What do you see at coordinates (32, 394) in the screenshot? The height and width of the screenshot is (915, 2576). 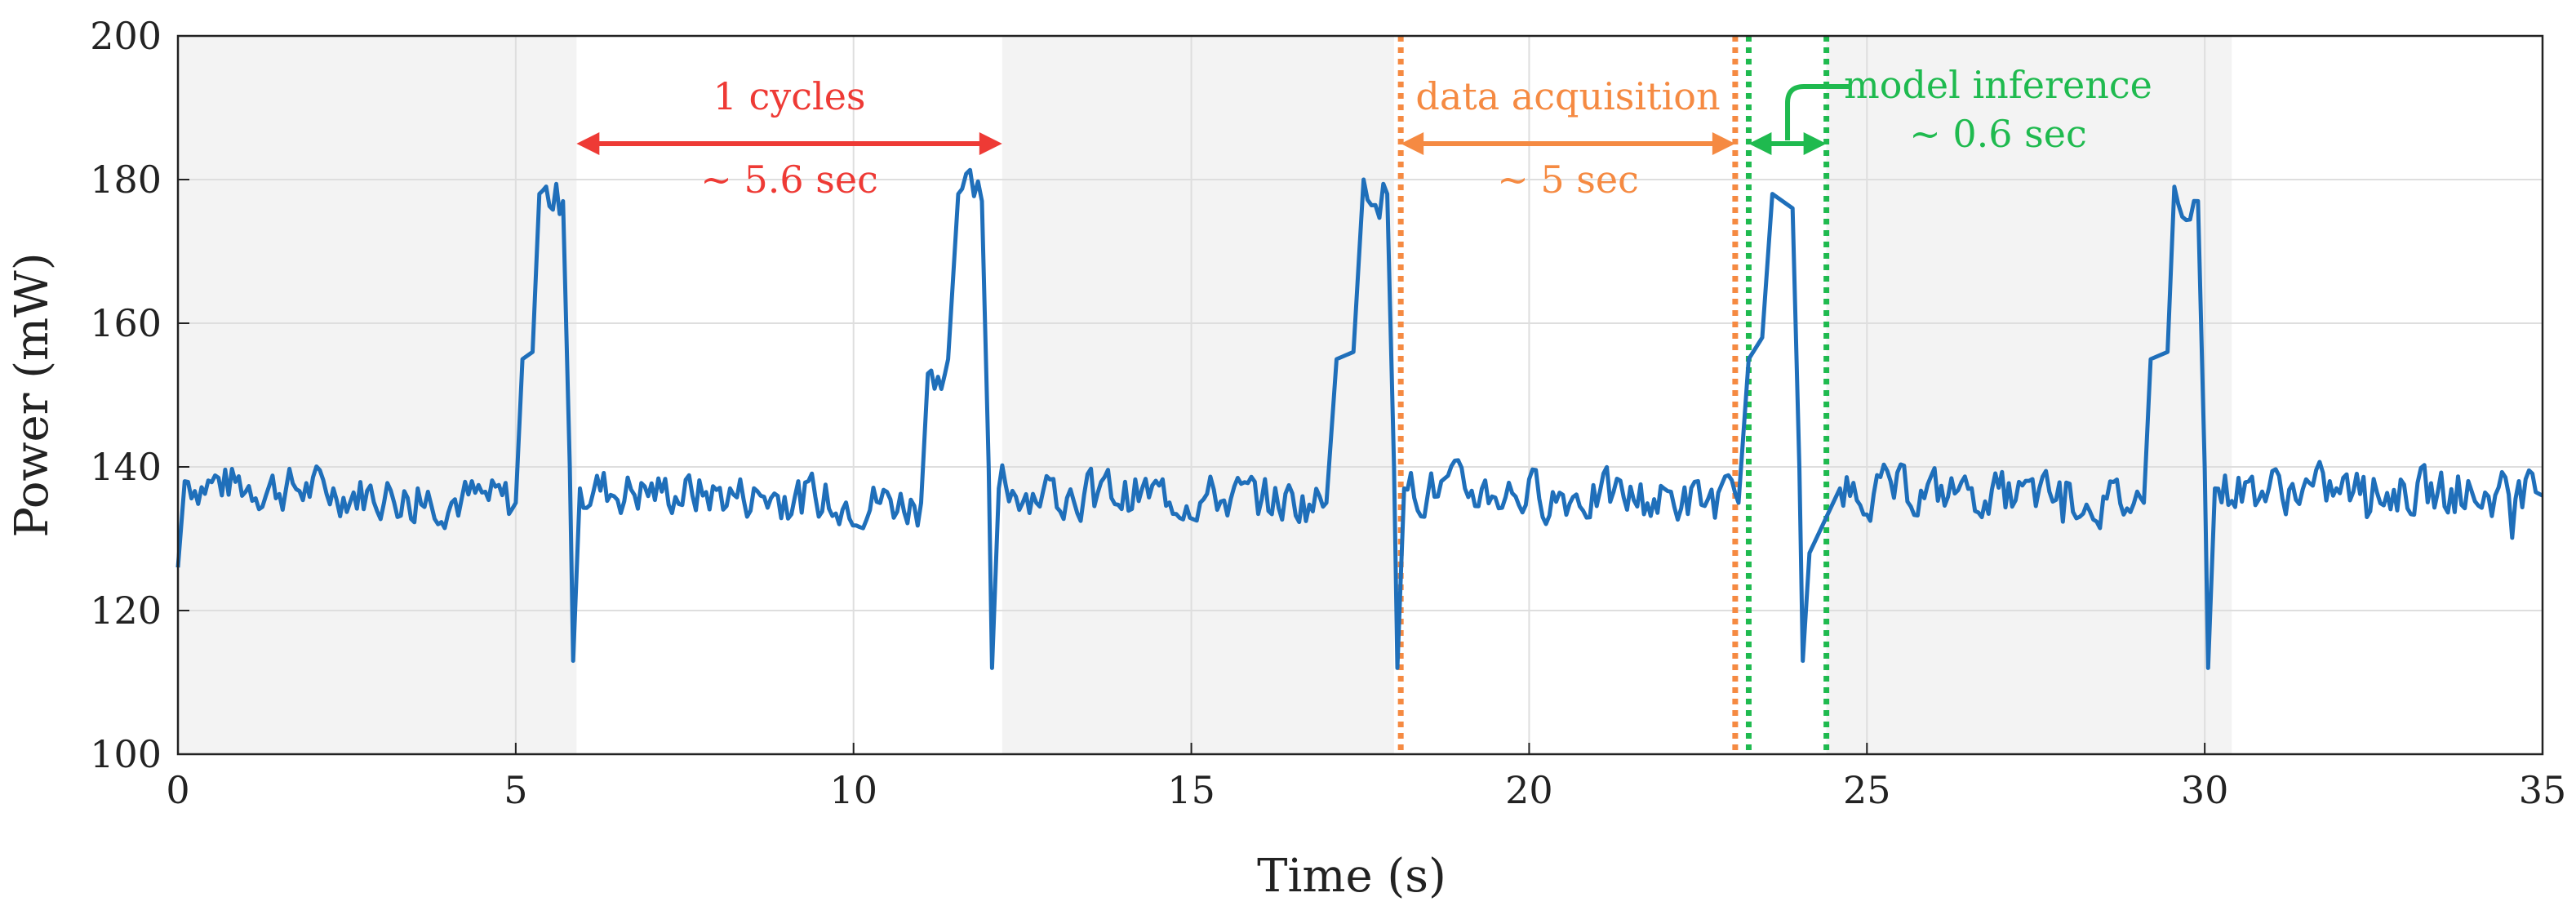 I see `y-axis-label: Power (mW)` at bounding box center [32, 394].